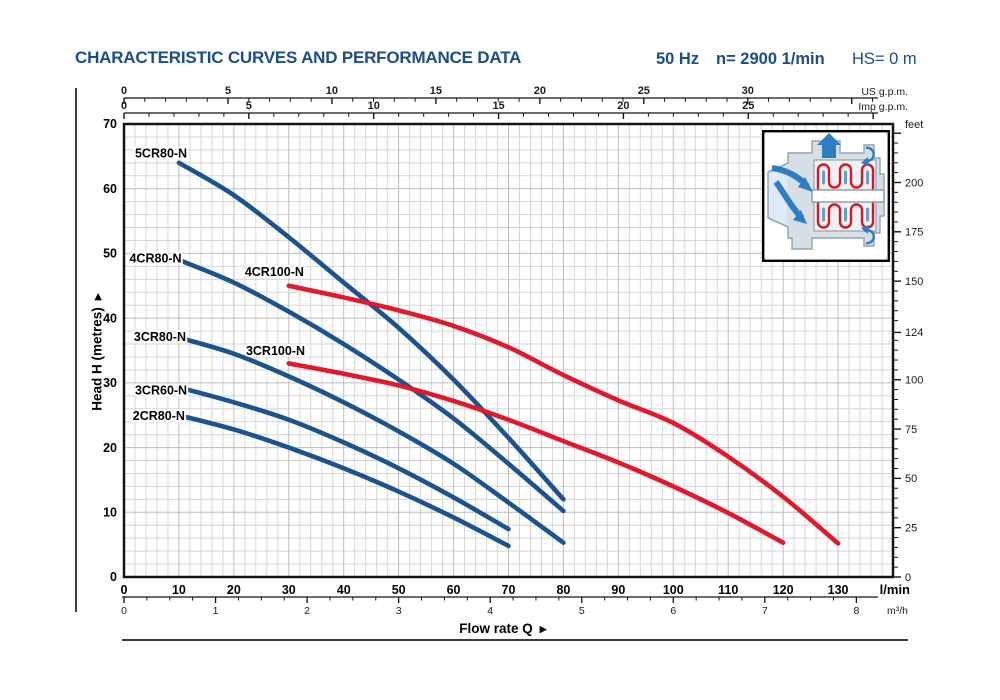 The width and height of the screenshot is (1000, 700). What do you see at coordinates (228, 91) in the screenshot?
I see `us-gpm-tick-label: 5` at bounding box center [228, 91].